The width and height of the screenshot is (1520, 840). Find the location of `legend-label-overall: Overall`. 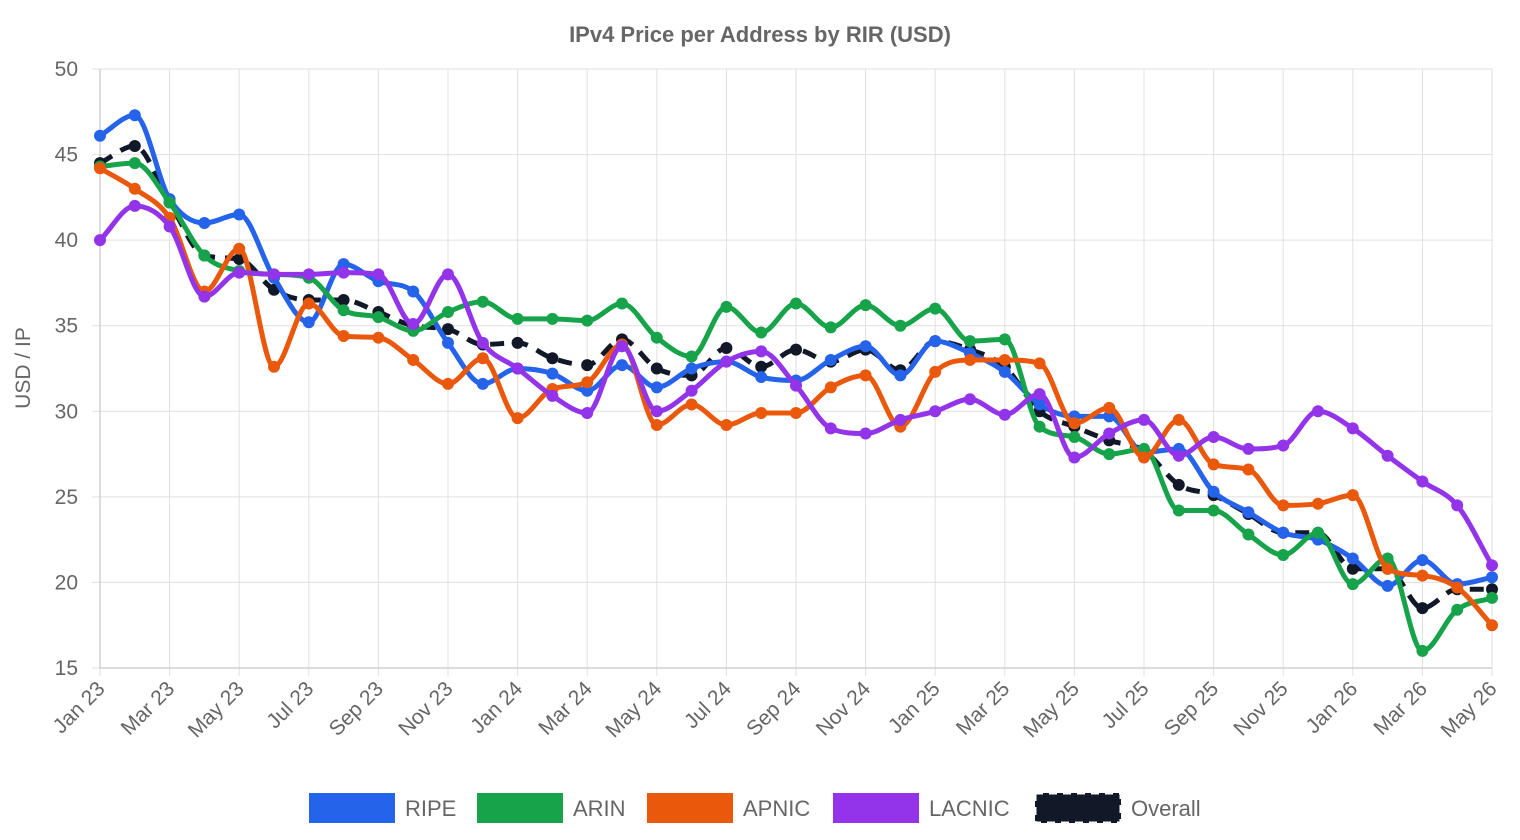

legend-label-overall: Overall is located at coordinates (1166, 808).